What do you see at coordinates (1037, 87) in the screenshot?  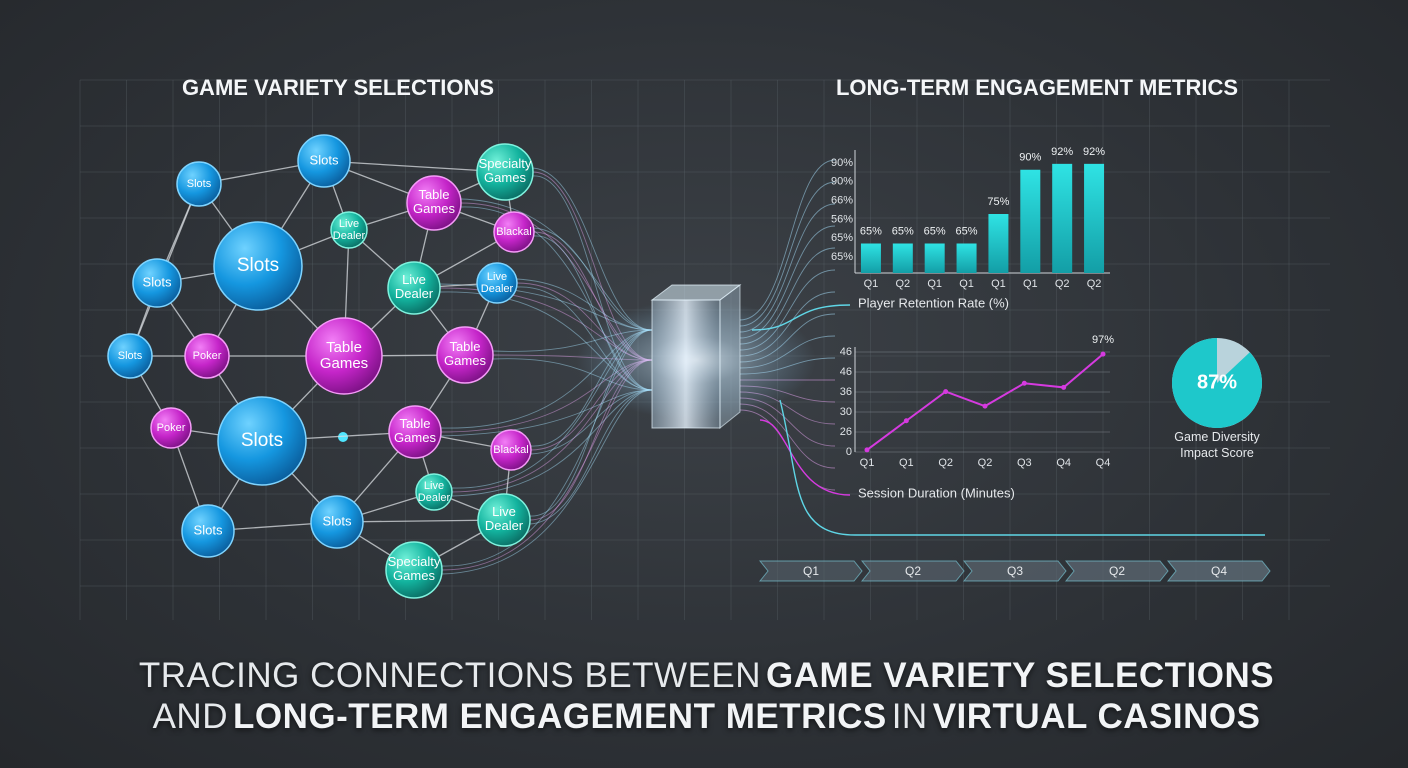 I see `right-heading: LONG-TERM ENGAGEMENT METRICS` at bounding box center [1037, 87].